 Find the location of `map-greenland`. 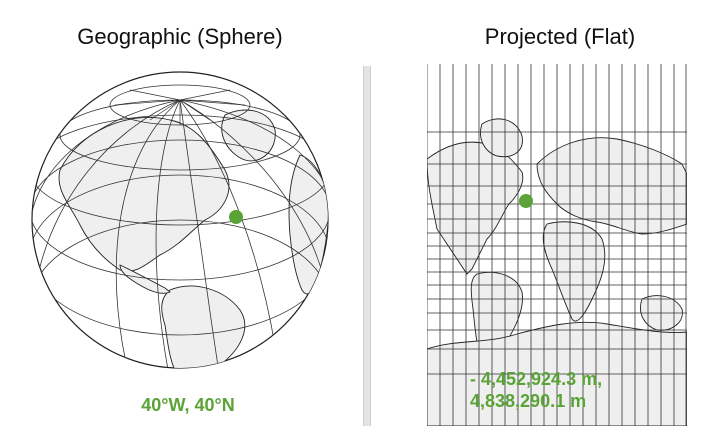

map-greenland is located at coordinates (501, 138).